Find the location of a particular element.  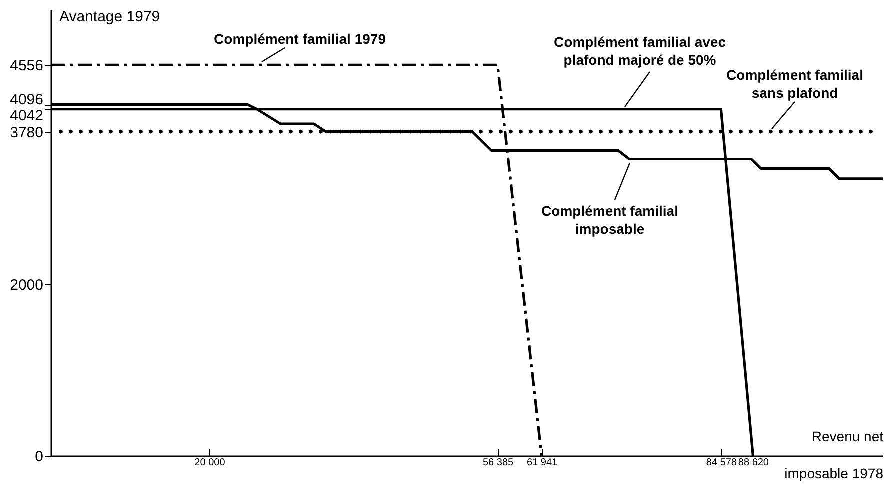

x-tick-label: 20 000 is located at coordinates (210, 463).